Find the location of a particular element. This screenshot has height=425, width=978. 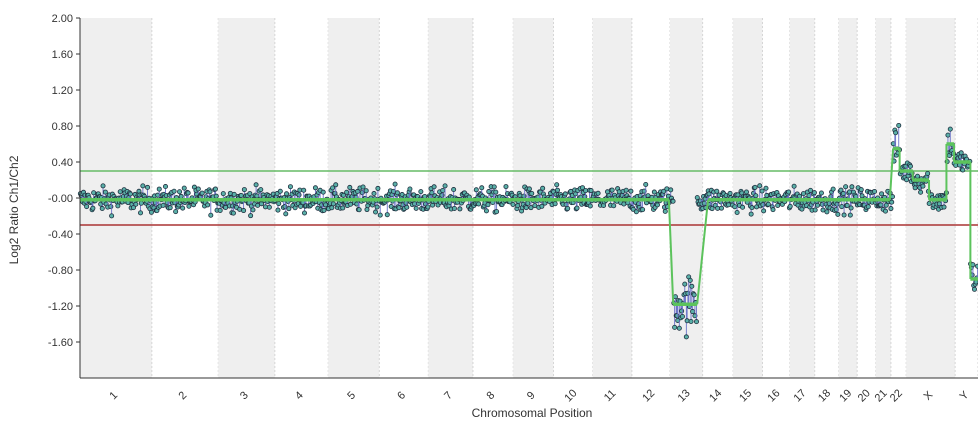

y-tick-label: 0.80 is located at coordinates (62, 127).